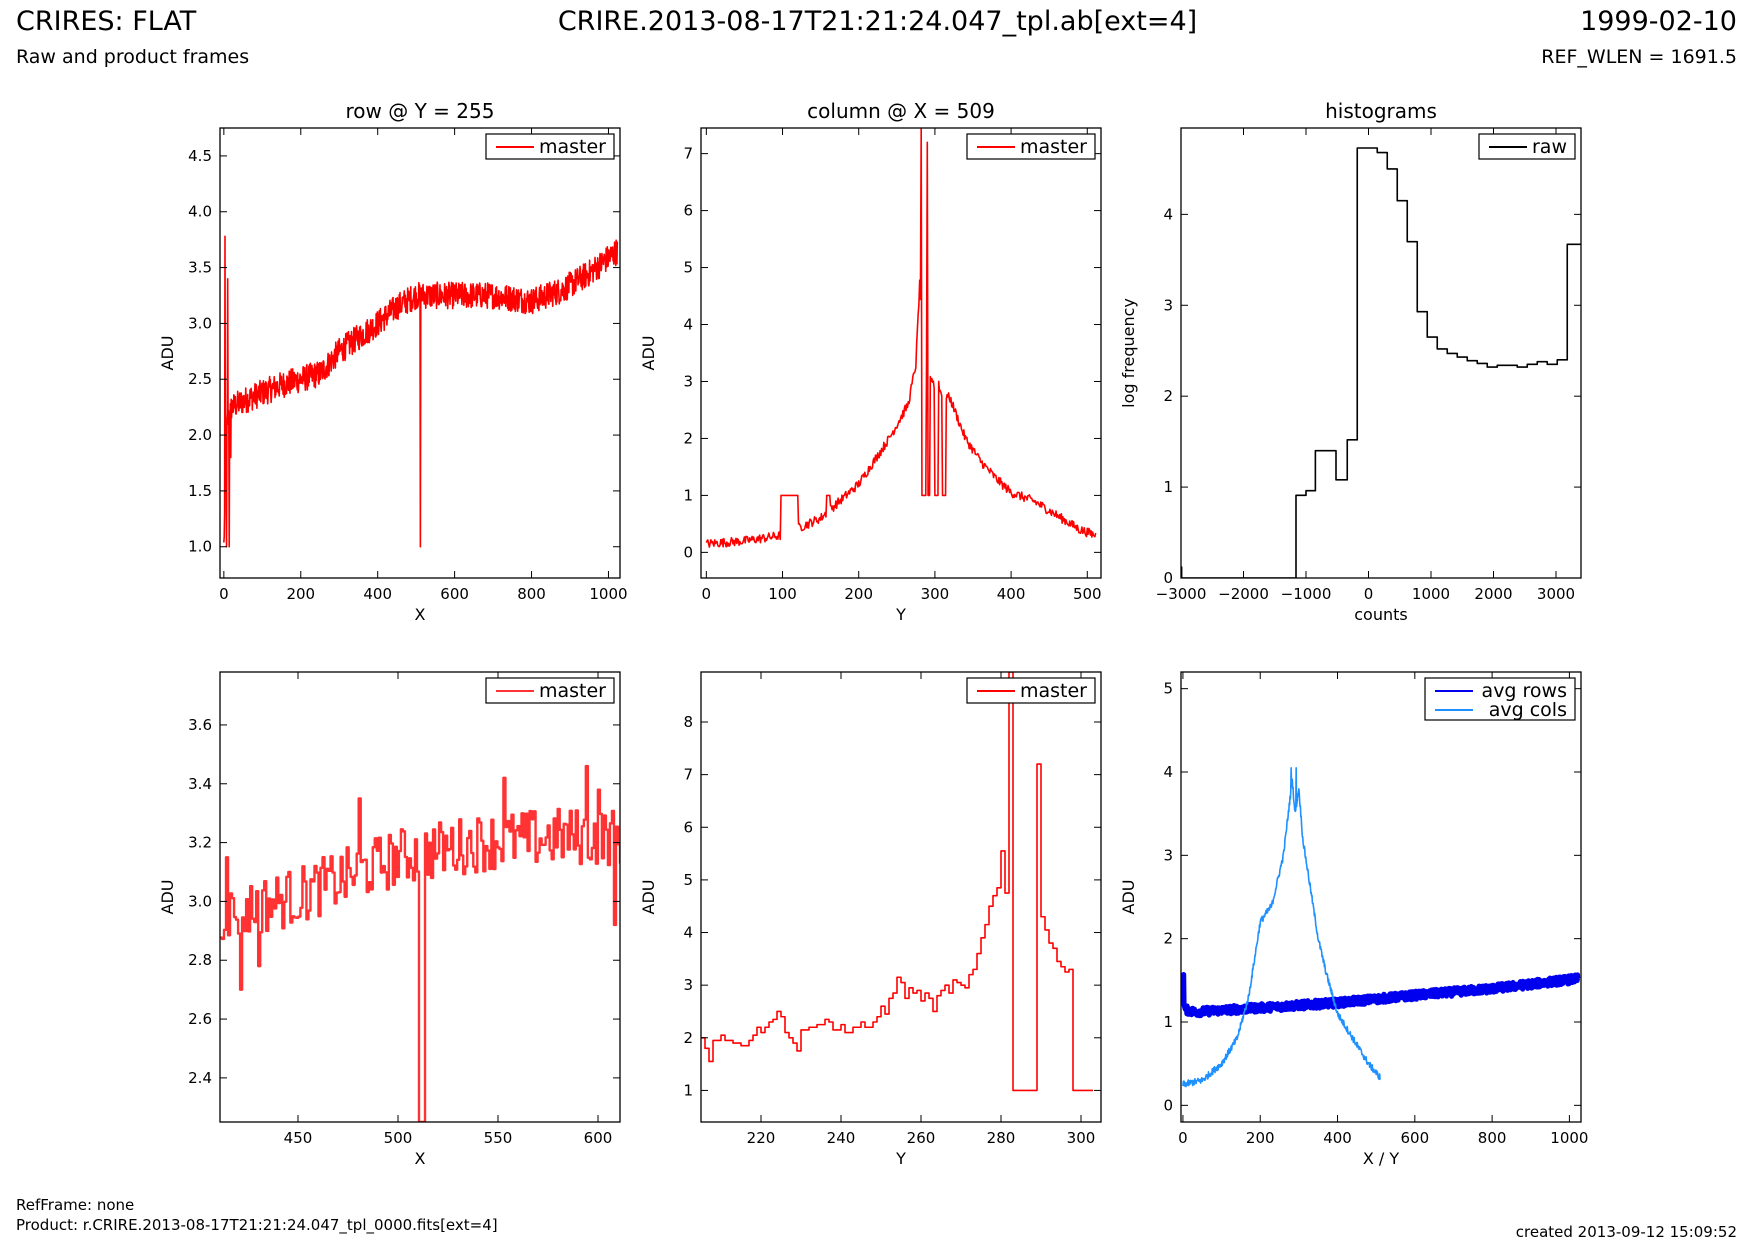  I want to click on created-timestamp: created 2013-09-12 15:09:52, so click(1626, 1232).